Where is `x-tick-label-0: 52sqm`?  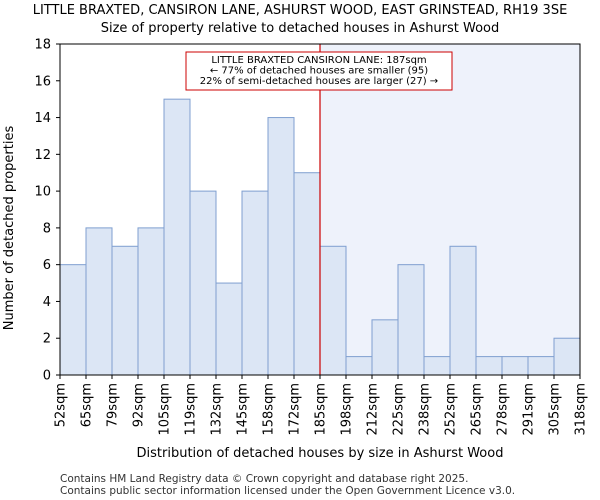
x-tick-label-0: 52sqm is located at coordinates (61, 405).